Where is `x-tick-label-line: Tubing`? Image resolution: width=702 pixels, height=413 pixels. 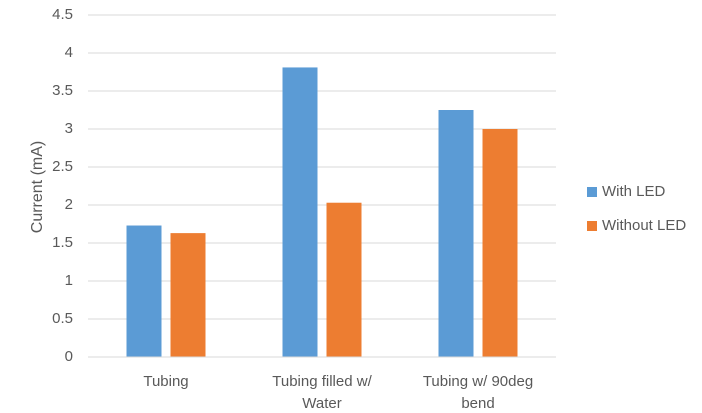
x-tick-label-line: Tubing is located at coordinates (165, 381).